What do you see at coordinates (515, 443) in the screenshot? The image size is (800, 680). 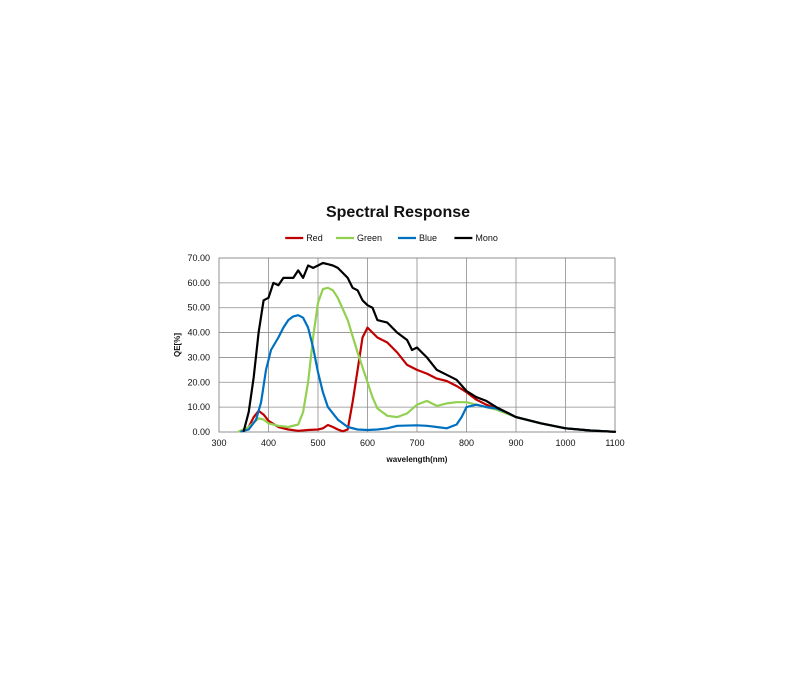 I see `x-tick-label: 900` at bounding box center [515, 443].